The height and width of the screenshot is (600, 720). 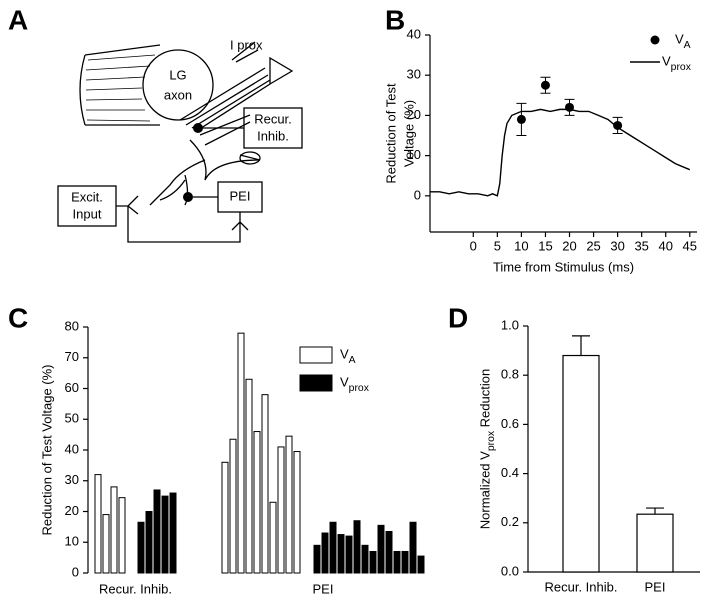 I want to click on panel-label: A, so click(x=18, y=19).